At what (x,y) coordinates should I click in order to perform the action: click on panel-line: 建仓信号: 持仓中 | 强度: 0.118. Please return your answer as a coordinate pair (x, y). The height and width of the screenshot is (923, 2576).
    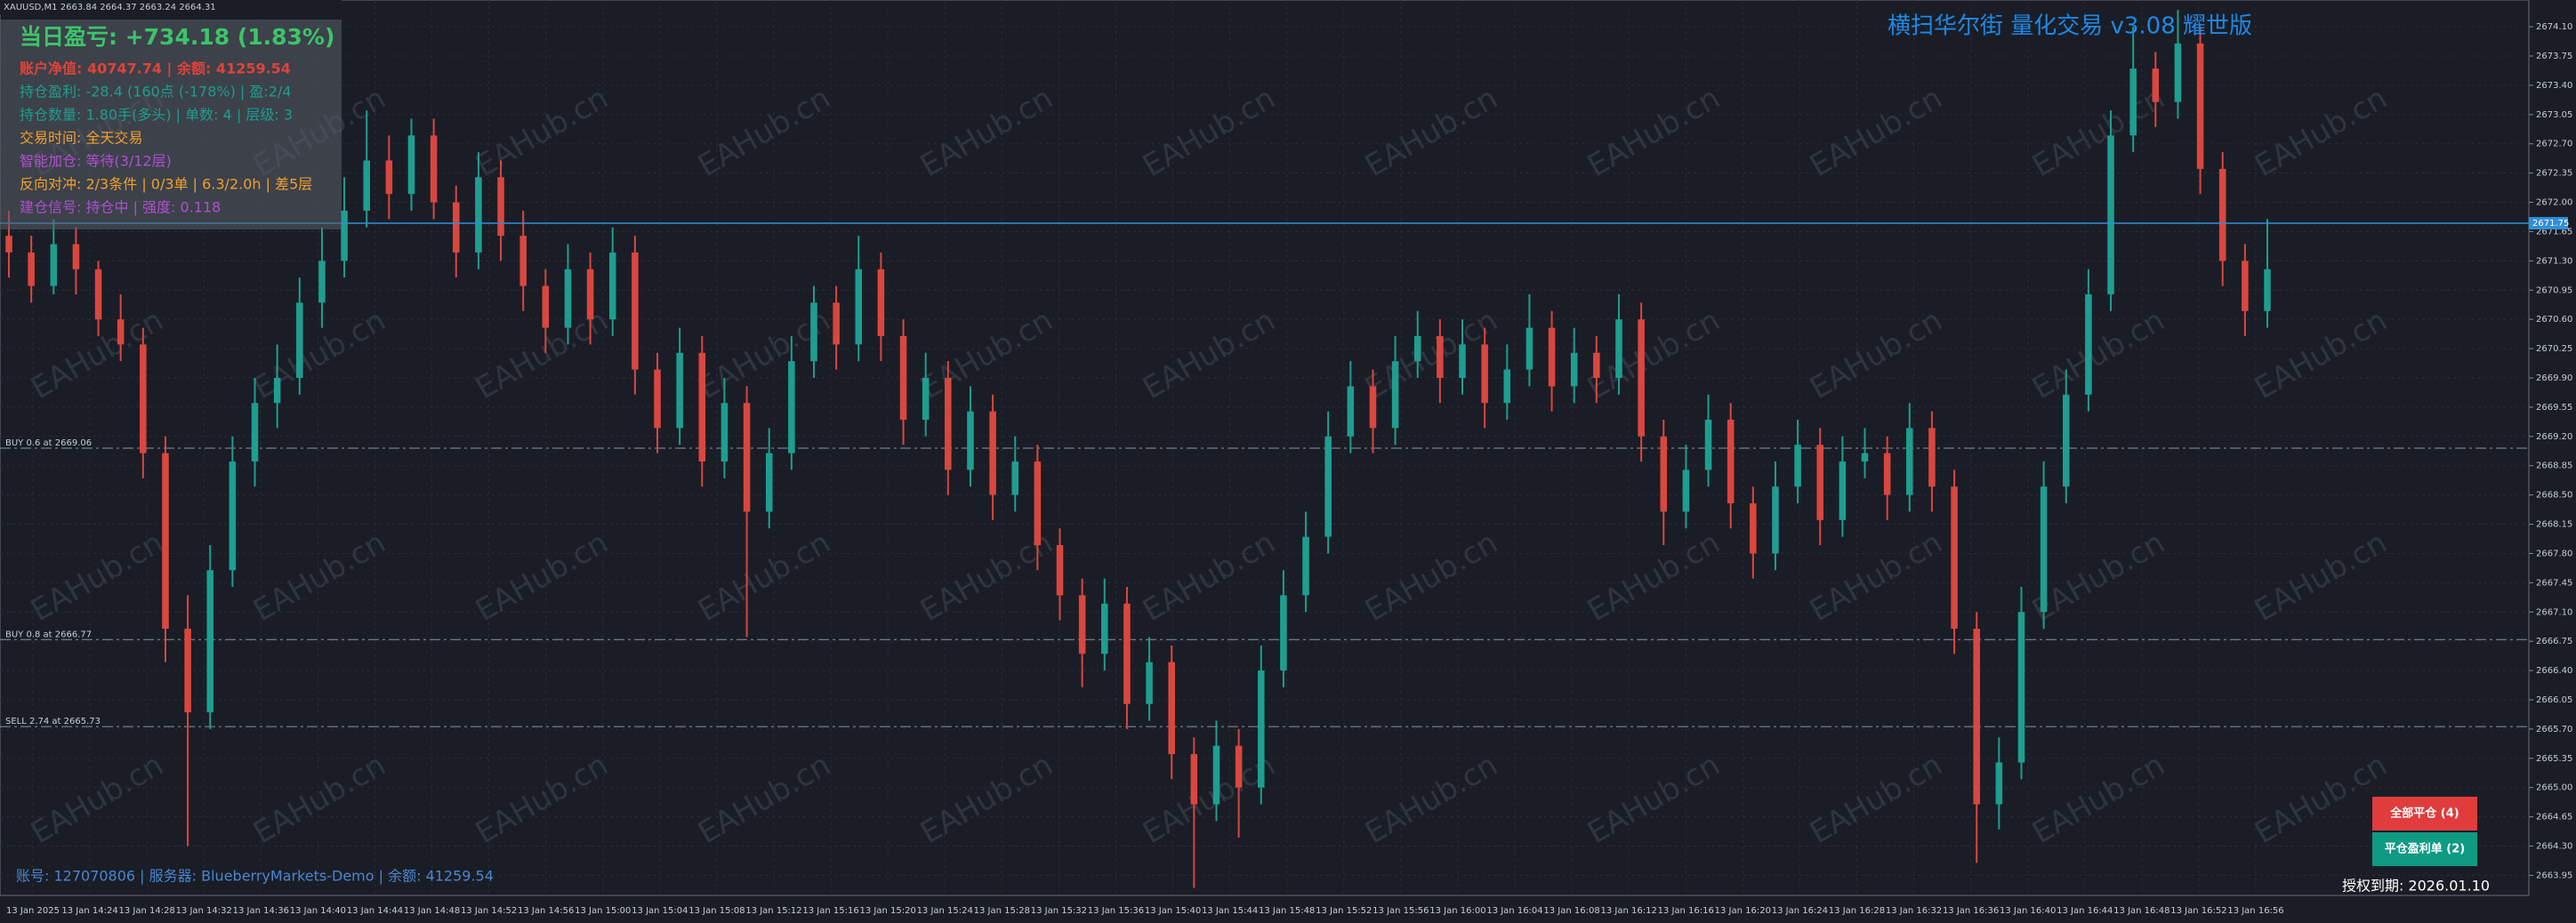
    Looking at the image, I should click on (120, 207).